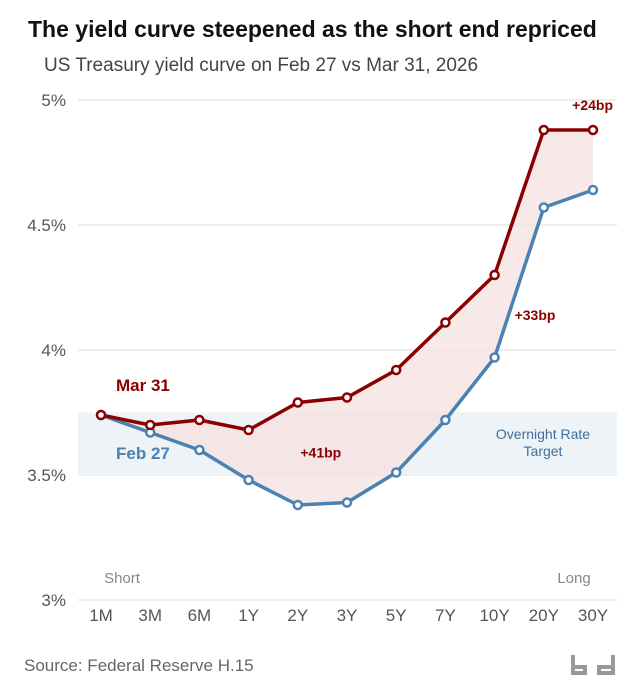 This screenshot has height=699, width=639. I want to click on x-tick-label: 5Y, so click(396, 615).